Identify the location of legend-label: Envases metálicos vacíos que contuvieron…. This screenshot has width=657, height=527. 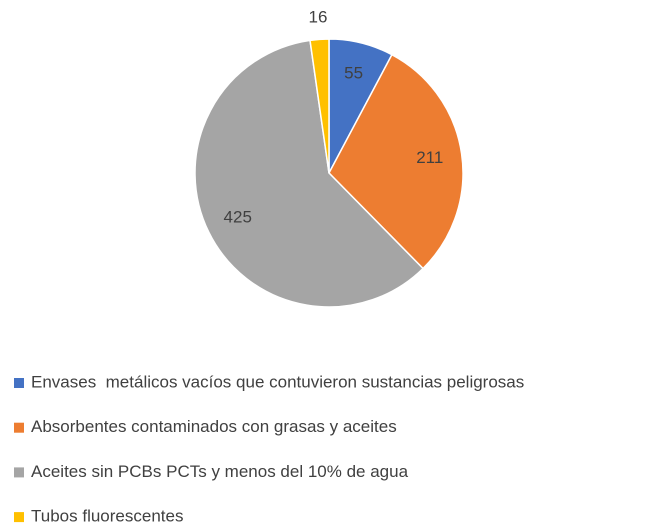
(277, 381).